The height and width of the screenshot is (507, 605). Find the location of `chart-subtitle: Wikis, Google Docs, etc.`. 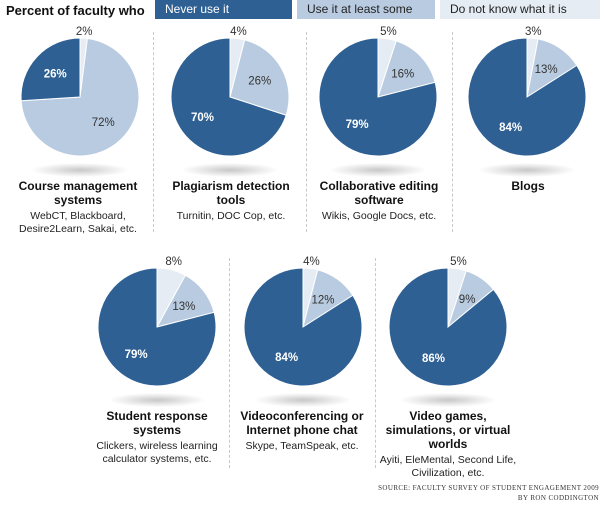

chart-subtitle: Wikis, Google Docs, etc. is located at coordinates (379, 216).